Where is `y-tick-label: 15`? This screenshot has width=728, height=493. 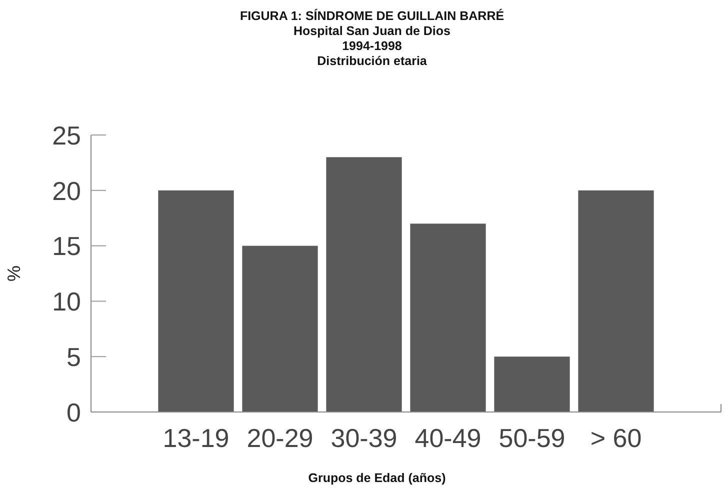 y-tick-label: 15 is located at coordinates (66, 246).